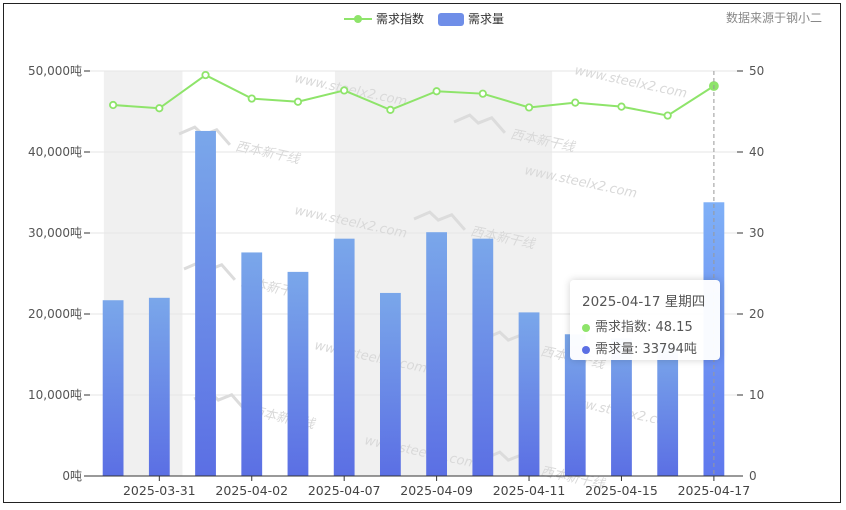 The height and width of the screenshot is (510, 846). What do you see at coordinates (251, 490) in the screenshot?
I see `x-axis-tick-label: 2025-04-02` at bounding box center [251, 490].